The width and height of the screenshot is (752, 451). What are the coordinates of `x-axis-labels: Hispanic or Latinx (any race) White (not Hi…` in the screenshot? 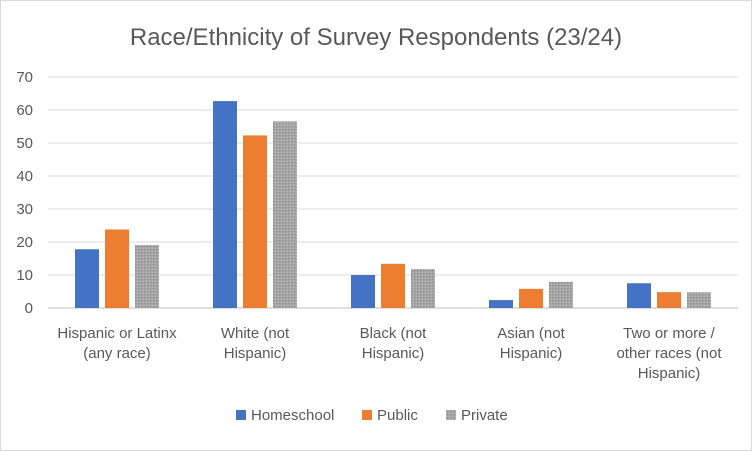 It's located at (389, 353).